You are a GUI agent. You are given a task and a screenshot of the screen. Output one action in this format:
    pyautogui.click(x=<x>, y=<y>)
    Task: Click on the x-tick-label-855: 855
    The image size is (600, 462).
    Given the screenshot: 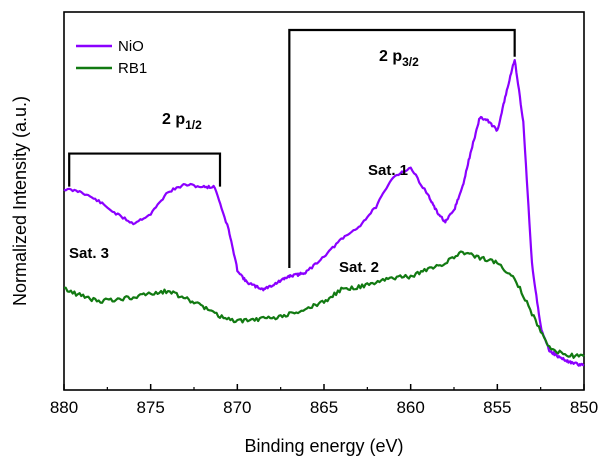 What is the action you would take?
    pyautogui.click(x=497, y=407)
    